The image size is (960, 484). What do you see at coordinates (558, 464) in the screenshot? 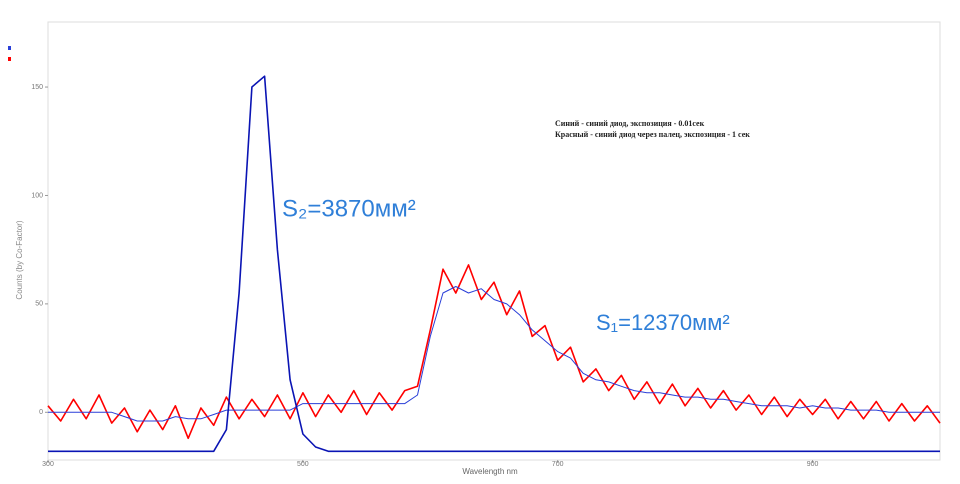
I see `x-tick-label: 700` at bounding box center [558, 464].